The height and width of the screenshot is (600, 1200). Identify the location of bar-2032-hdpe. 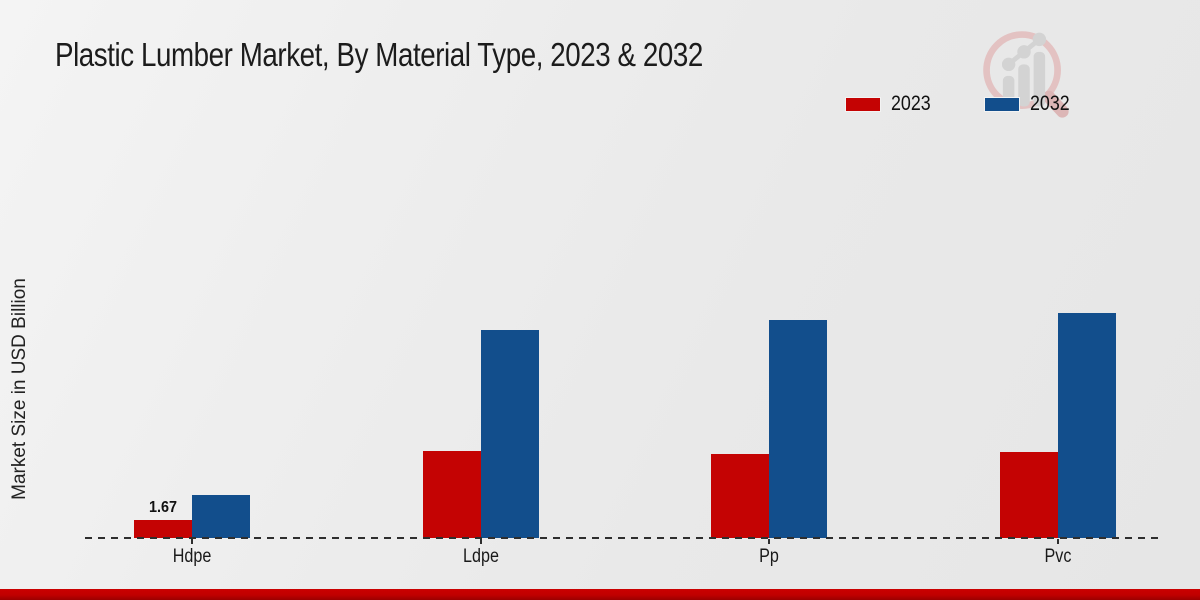
(221, 516).